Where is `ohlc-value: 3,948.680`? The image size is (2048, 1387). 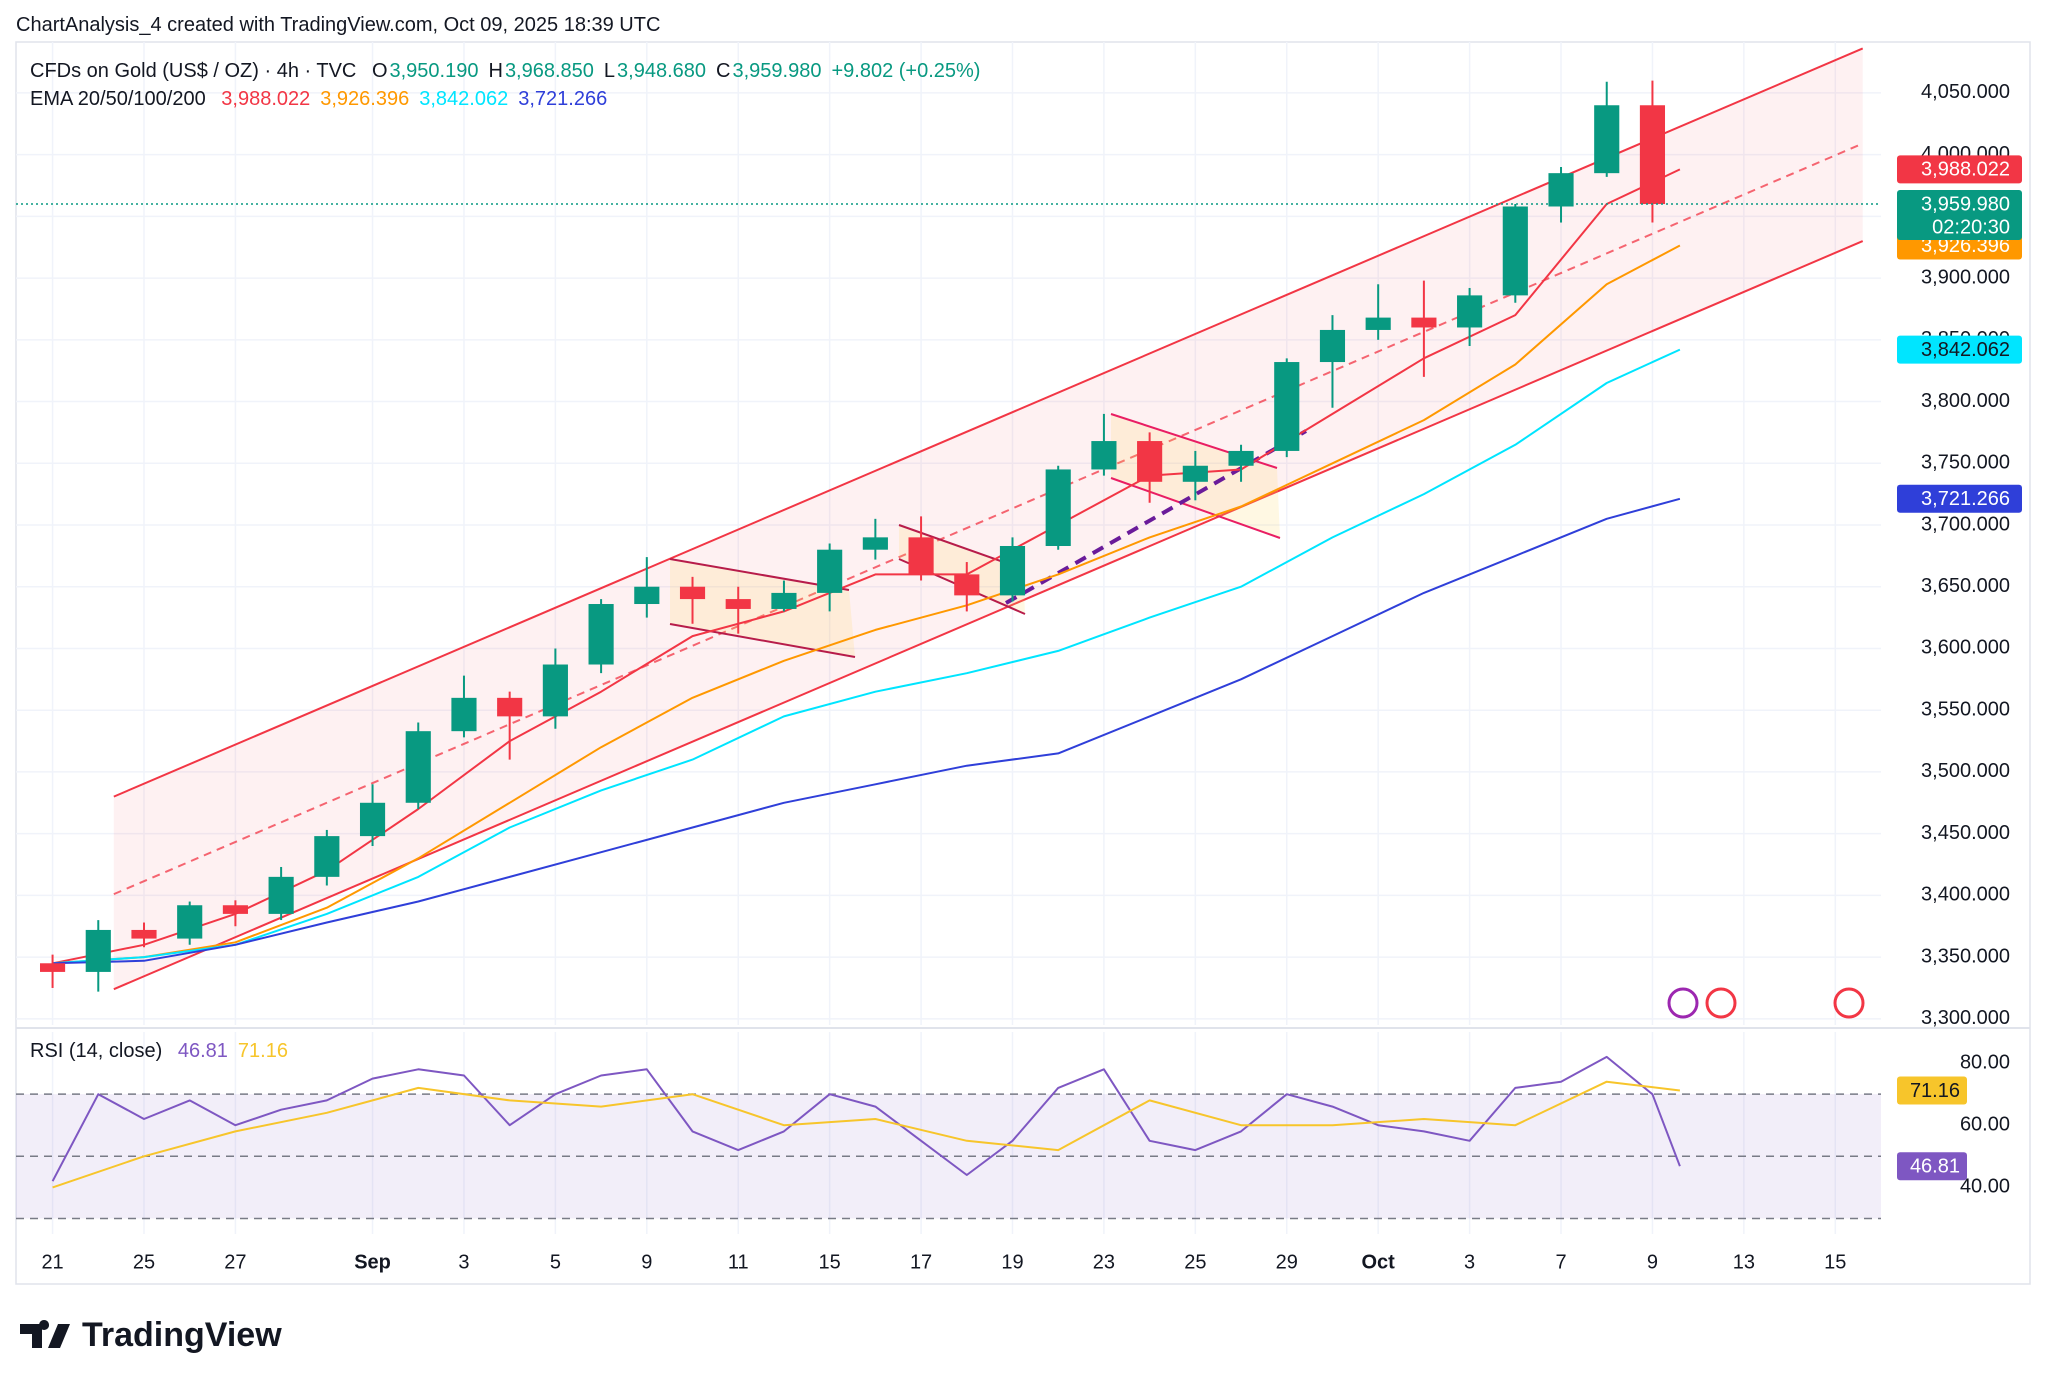
ohlc-value: 3,948.680 is located at coordinates (662, 71).